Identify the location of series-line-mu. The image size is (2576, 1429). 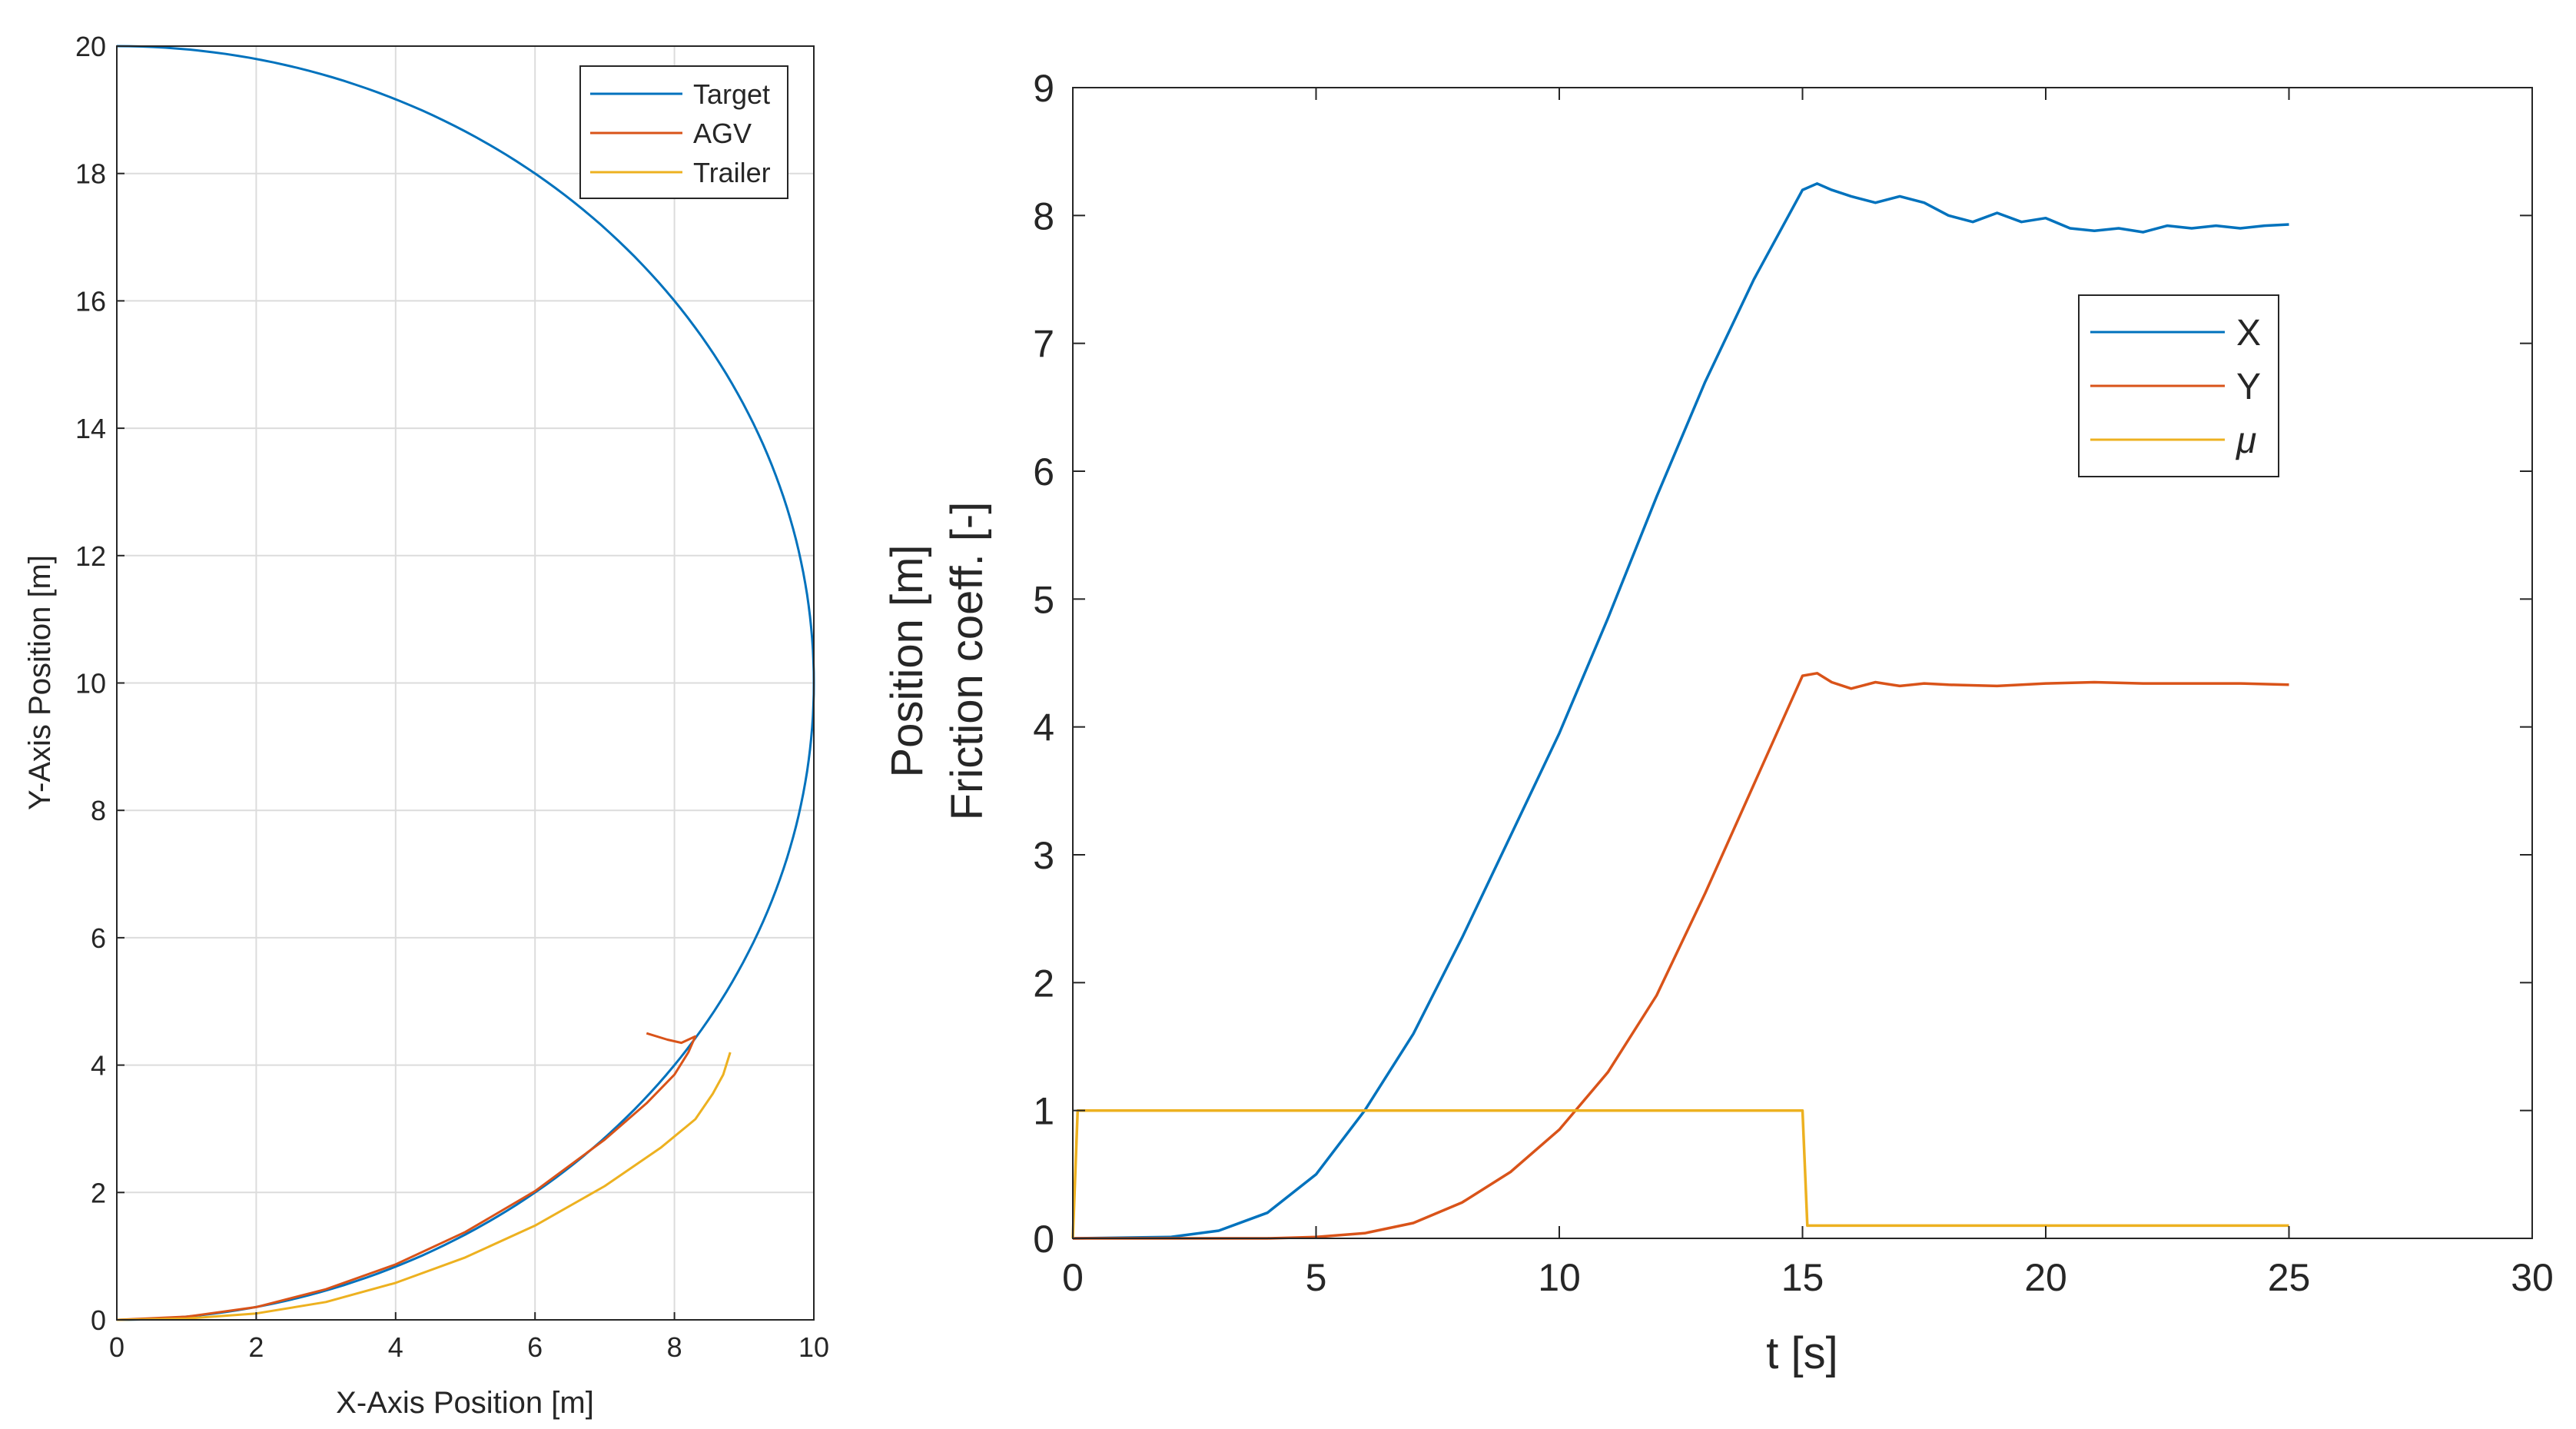
(1680, 1173).